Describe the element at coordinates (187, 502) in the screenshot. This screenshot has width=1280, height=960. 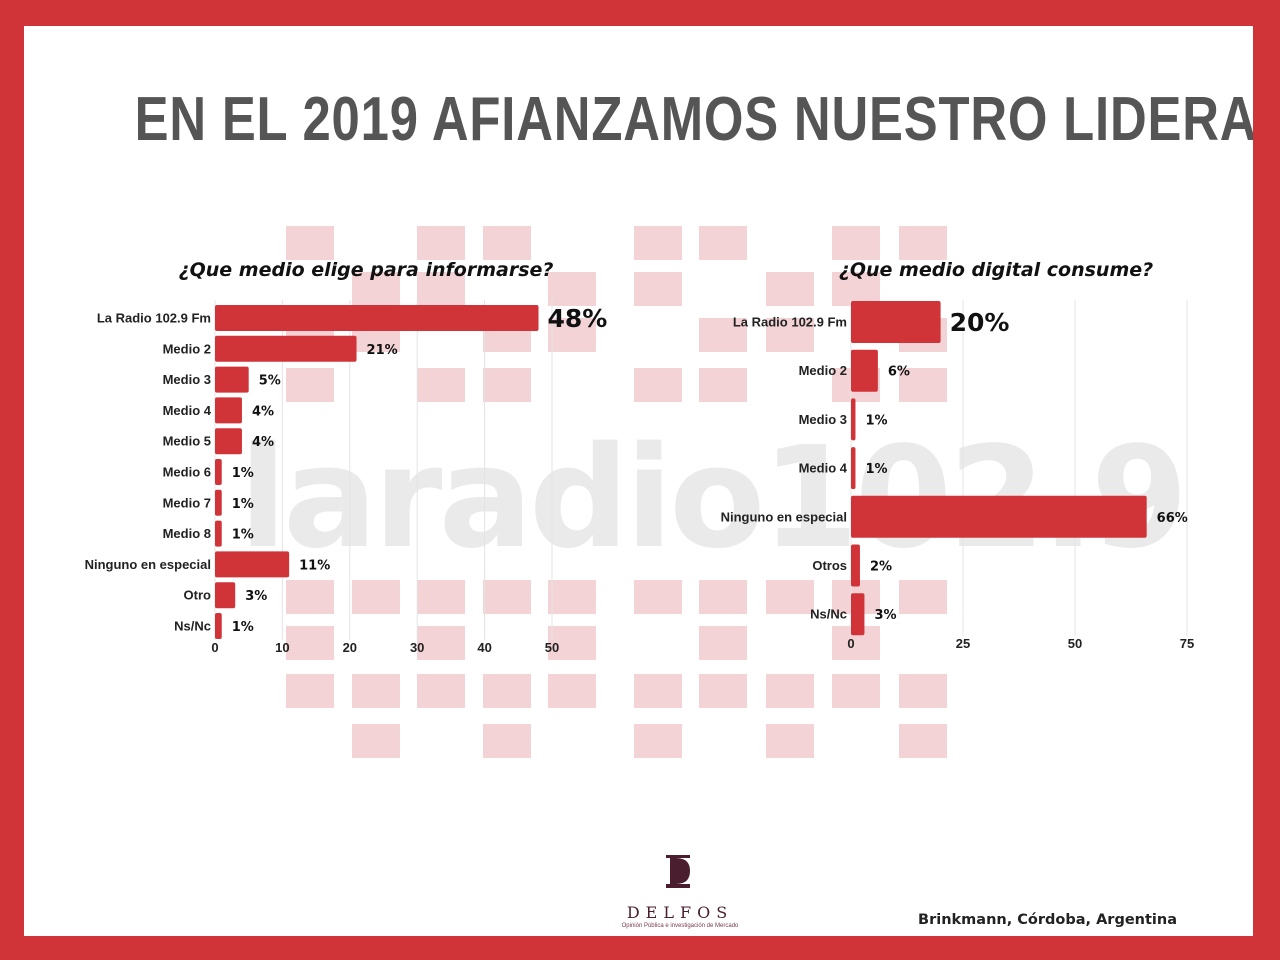
I see `category-label: Medio 7` at that location.